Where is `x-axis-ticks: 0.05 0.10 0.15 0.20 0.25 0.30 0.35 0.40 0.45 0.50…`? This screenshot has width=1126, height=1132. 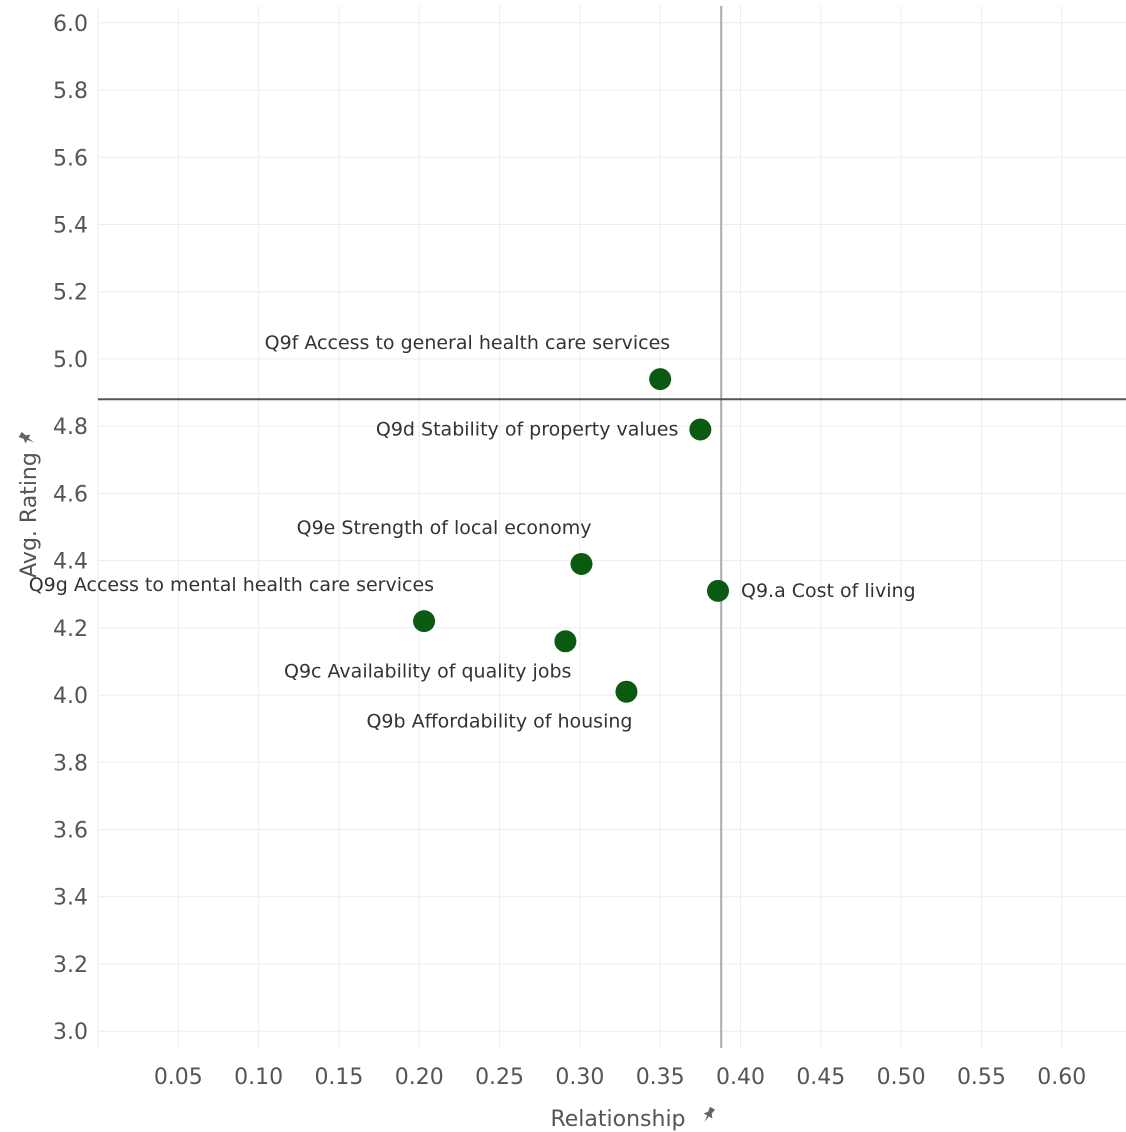
x-axis-ticks: 0.05 0.10 0.15 0.20 0.25 0.30 0.35 0.40 0.45 0.50… is located at coordinates (620, 1077).